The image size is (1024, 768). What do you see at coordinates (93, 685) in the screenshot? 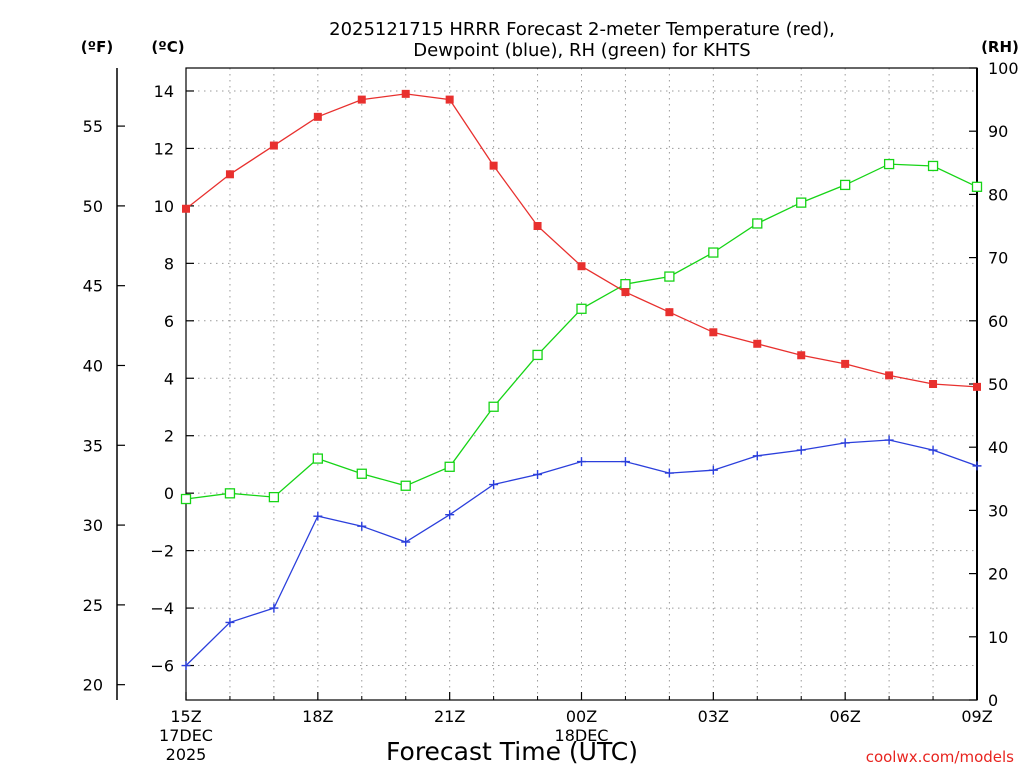
I see `fahrenheit-tick-label: 20` at bounding box center [93, 685].